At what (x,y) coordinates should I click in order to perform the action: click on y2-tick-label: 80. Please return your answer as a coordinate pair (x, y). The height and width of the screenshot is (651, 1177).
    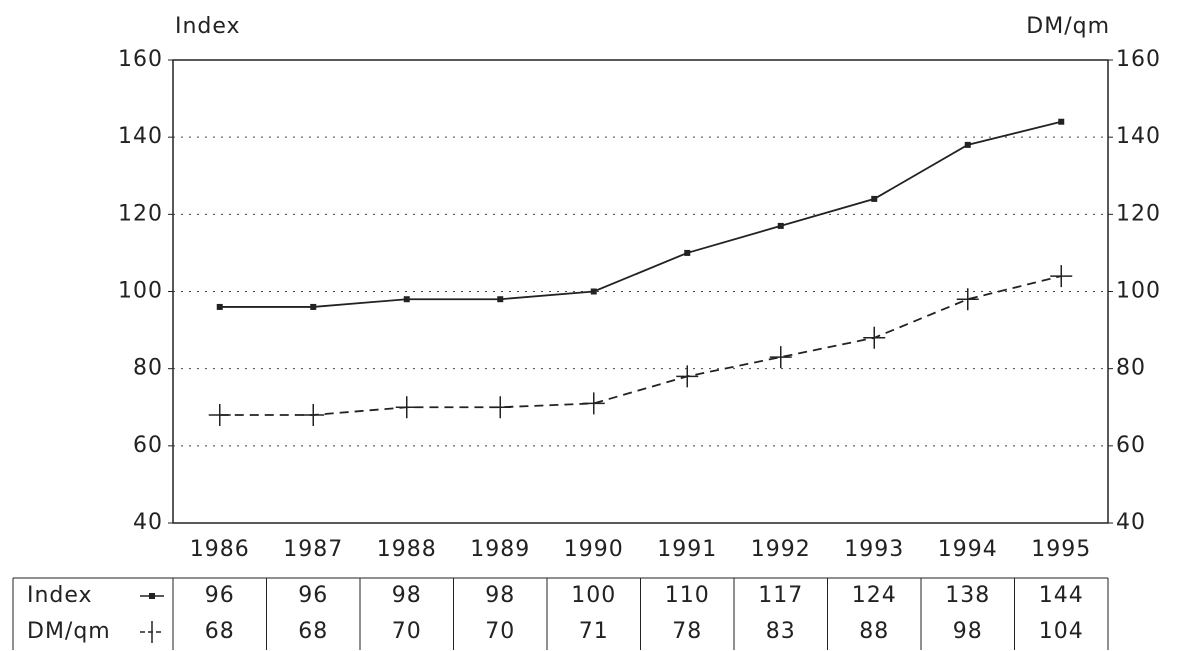
    Looking at the image, I should click on (1131, 368).